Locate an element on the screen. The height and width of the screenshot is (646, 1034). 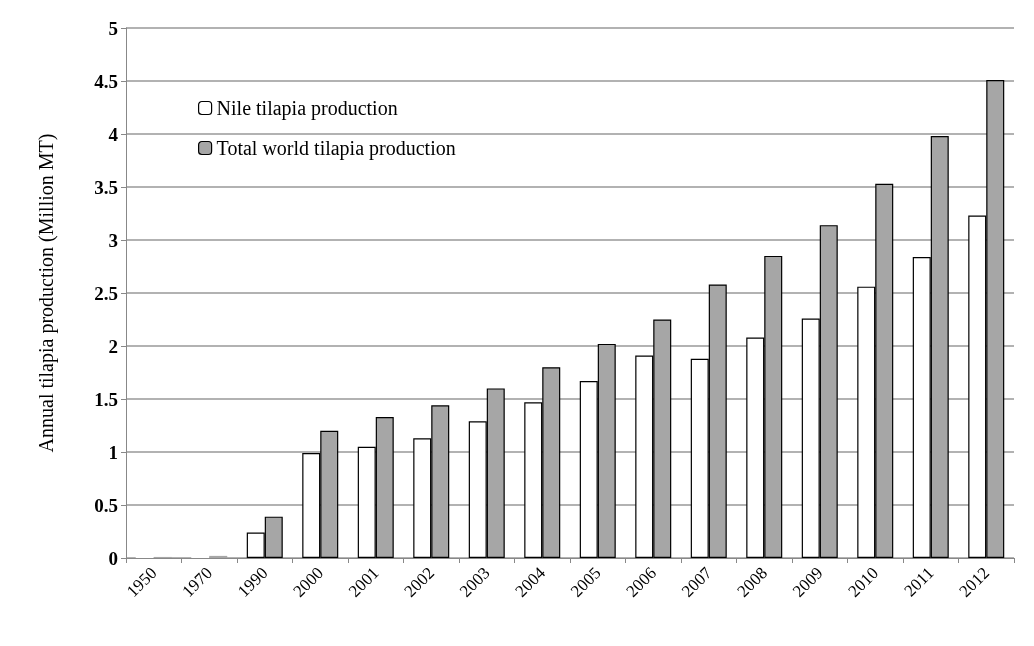
y-tick-label: 0.5 is located at coordinates (106, 505).